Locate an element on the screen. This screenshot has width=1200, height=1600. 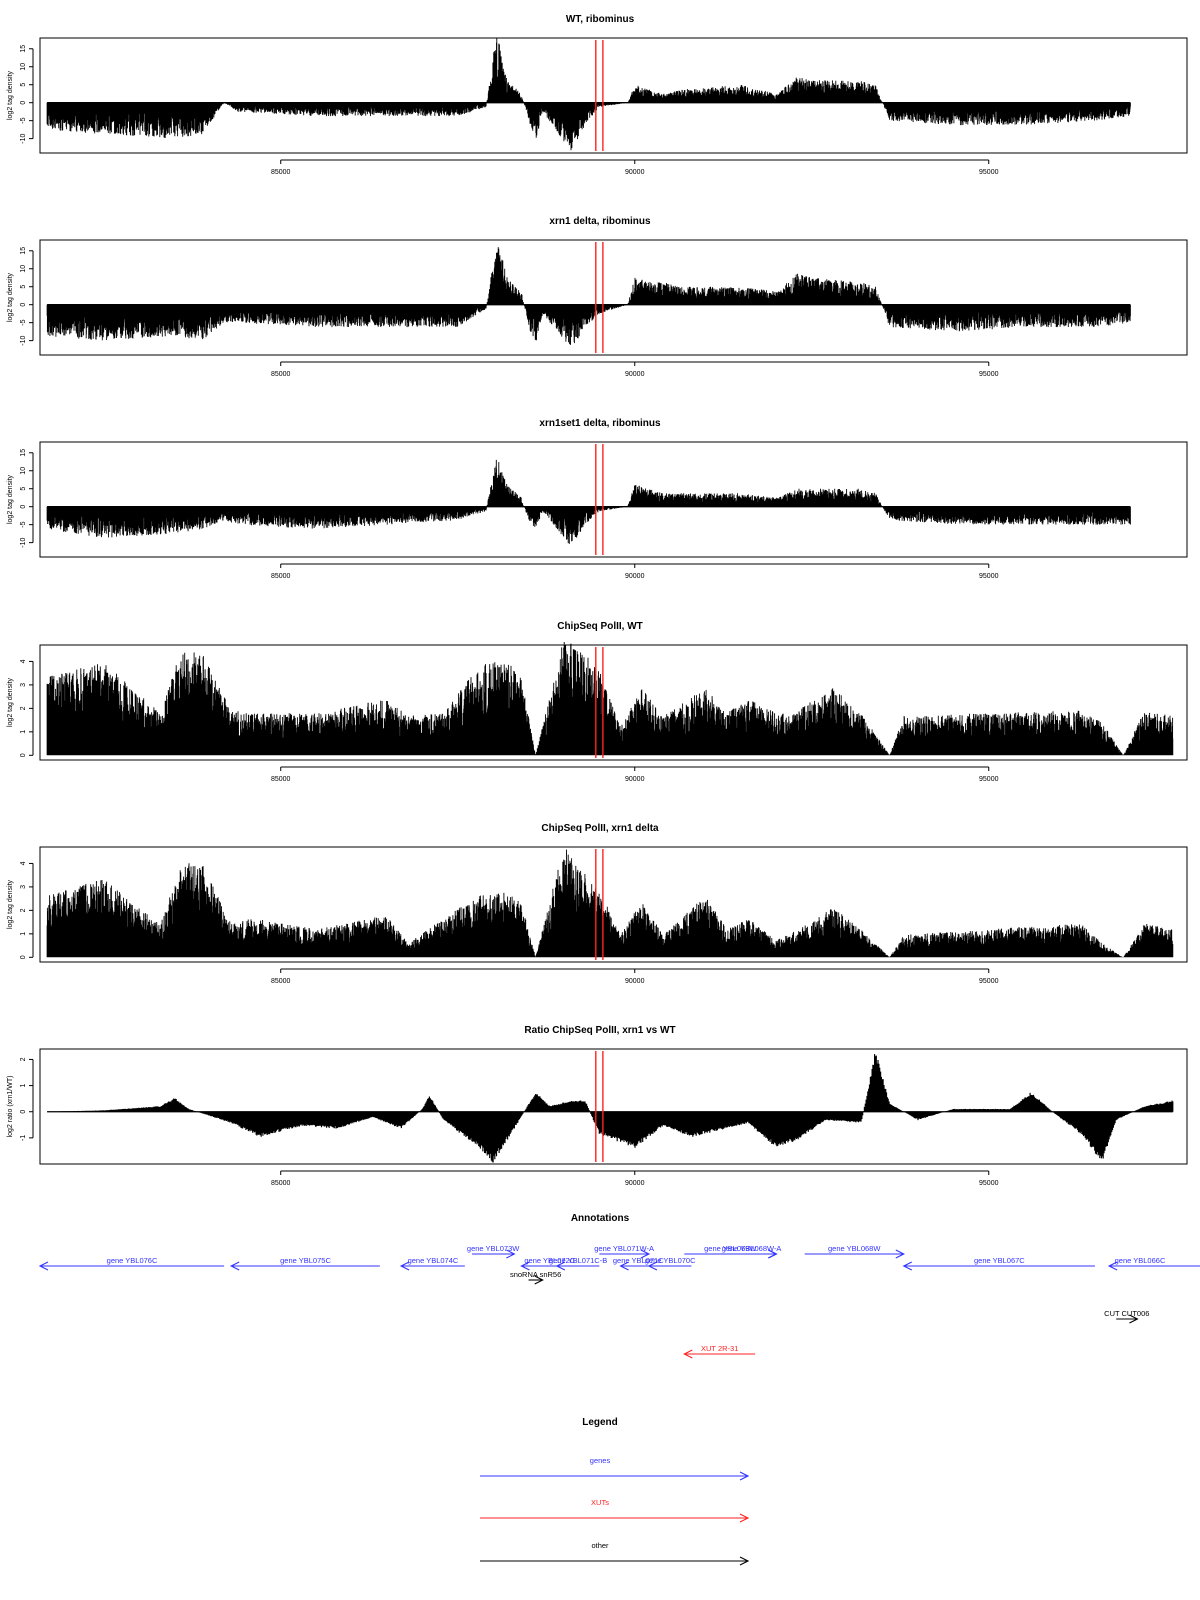
annotation-feature: gene YBL066C is located at coordinates (1153, 1263).